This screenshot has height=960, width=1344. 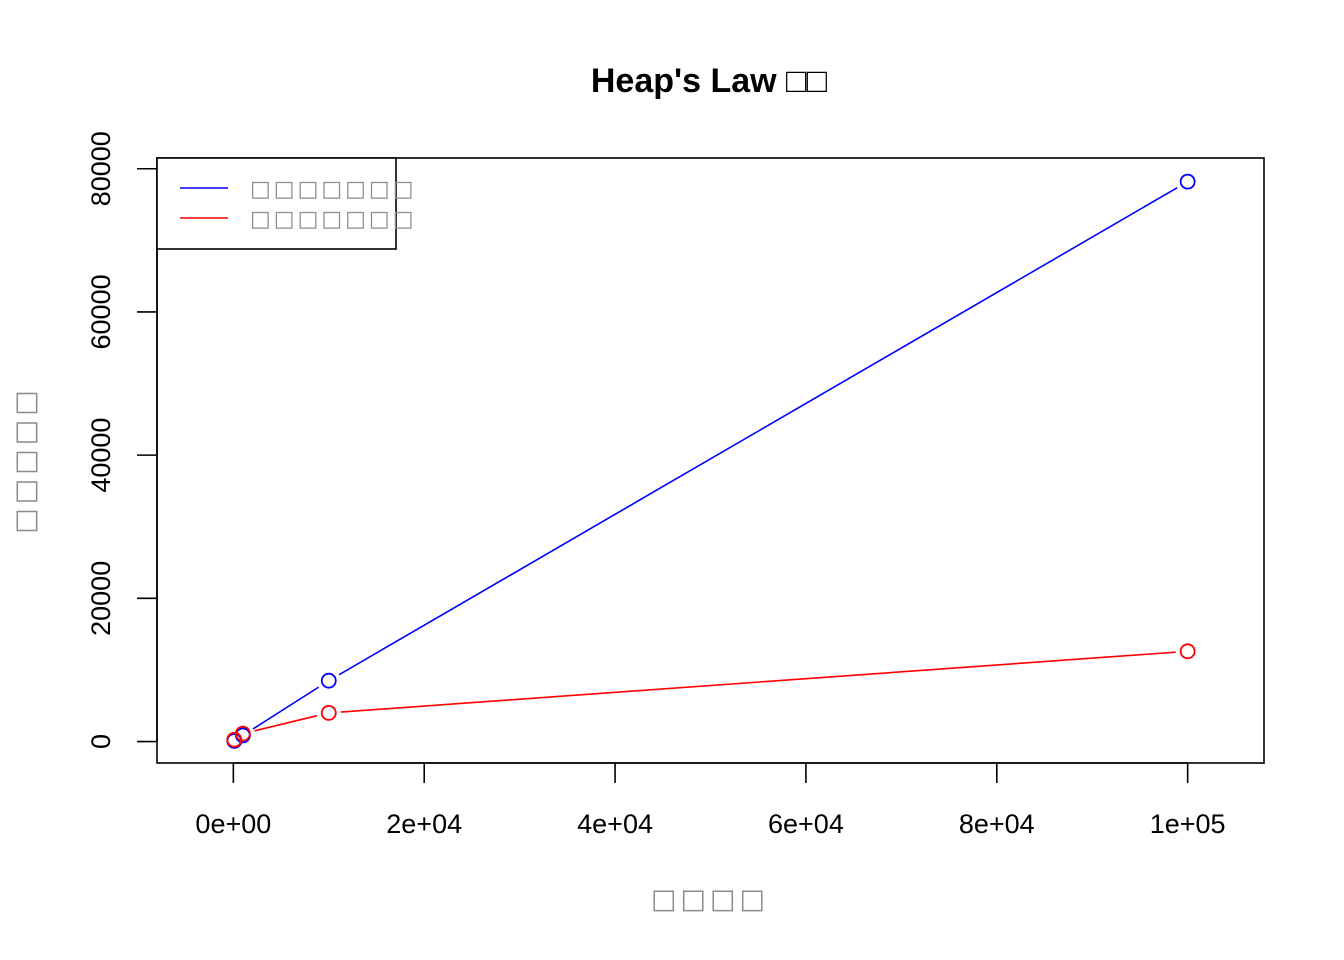 I want to click on y-tick-label: 0, so click(x=101, y=741).